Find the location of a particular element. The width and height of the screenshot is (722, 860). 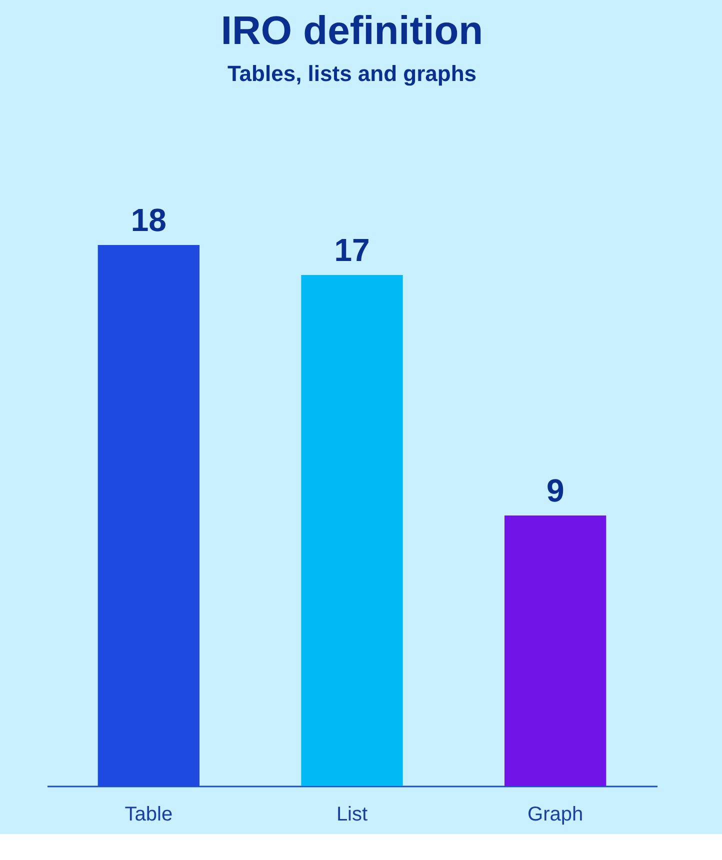

data-label: 18 is located at coordinates (148, 220).